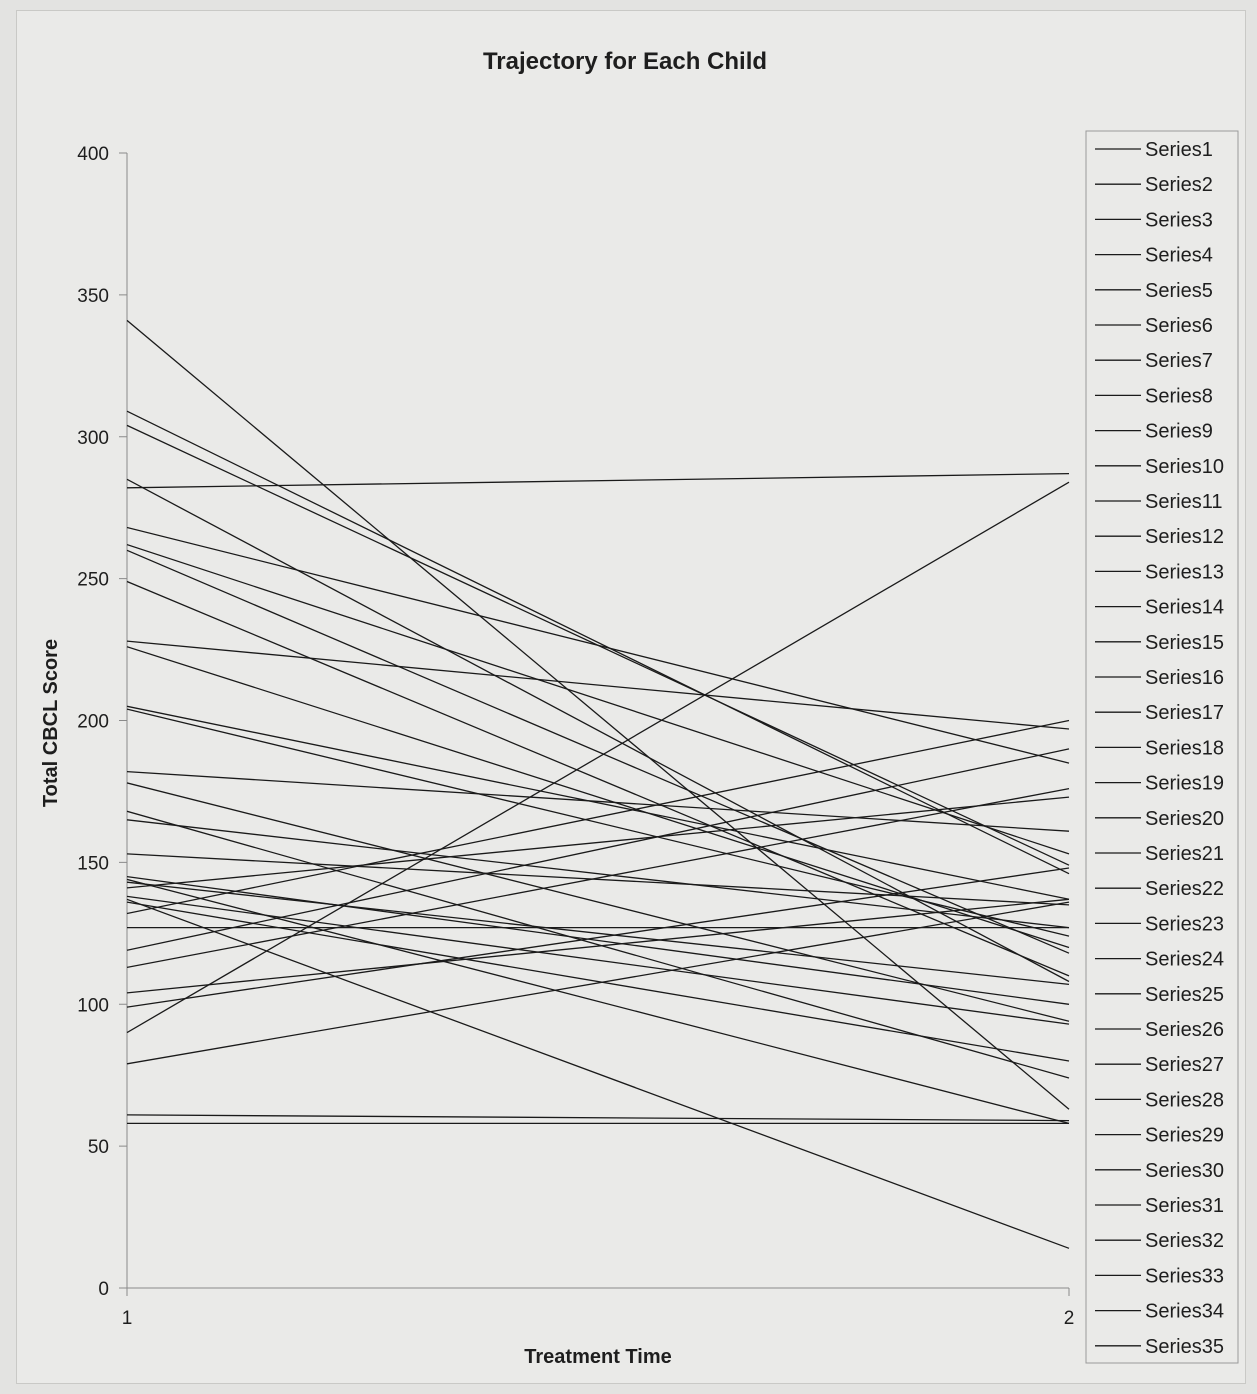 This screenshot has height=1394, width=1257. I want to click on legend-label: Series14, so click(1184, 608).